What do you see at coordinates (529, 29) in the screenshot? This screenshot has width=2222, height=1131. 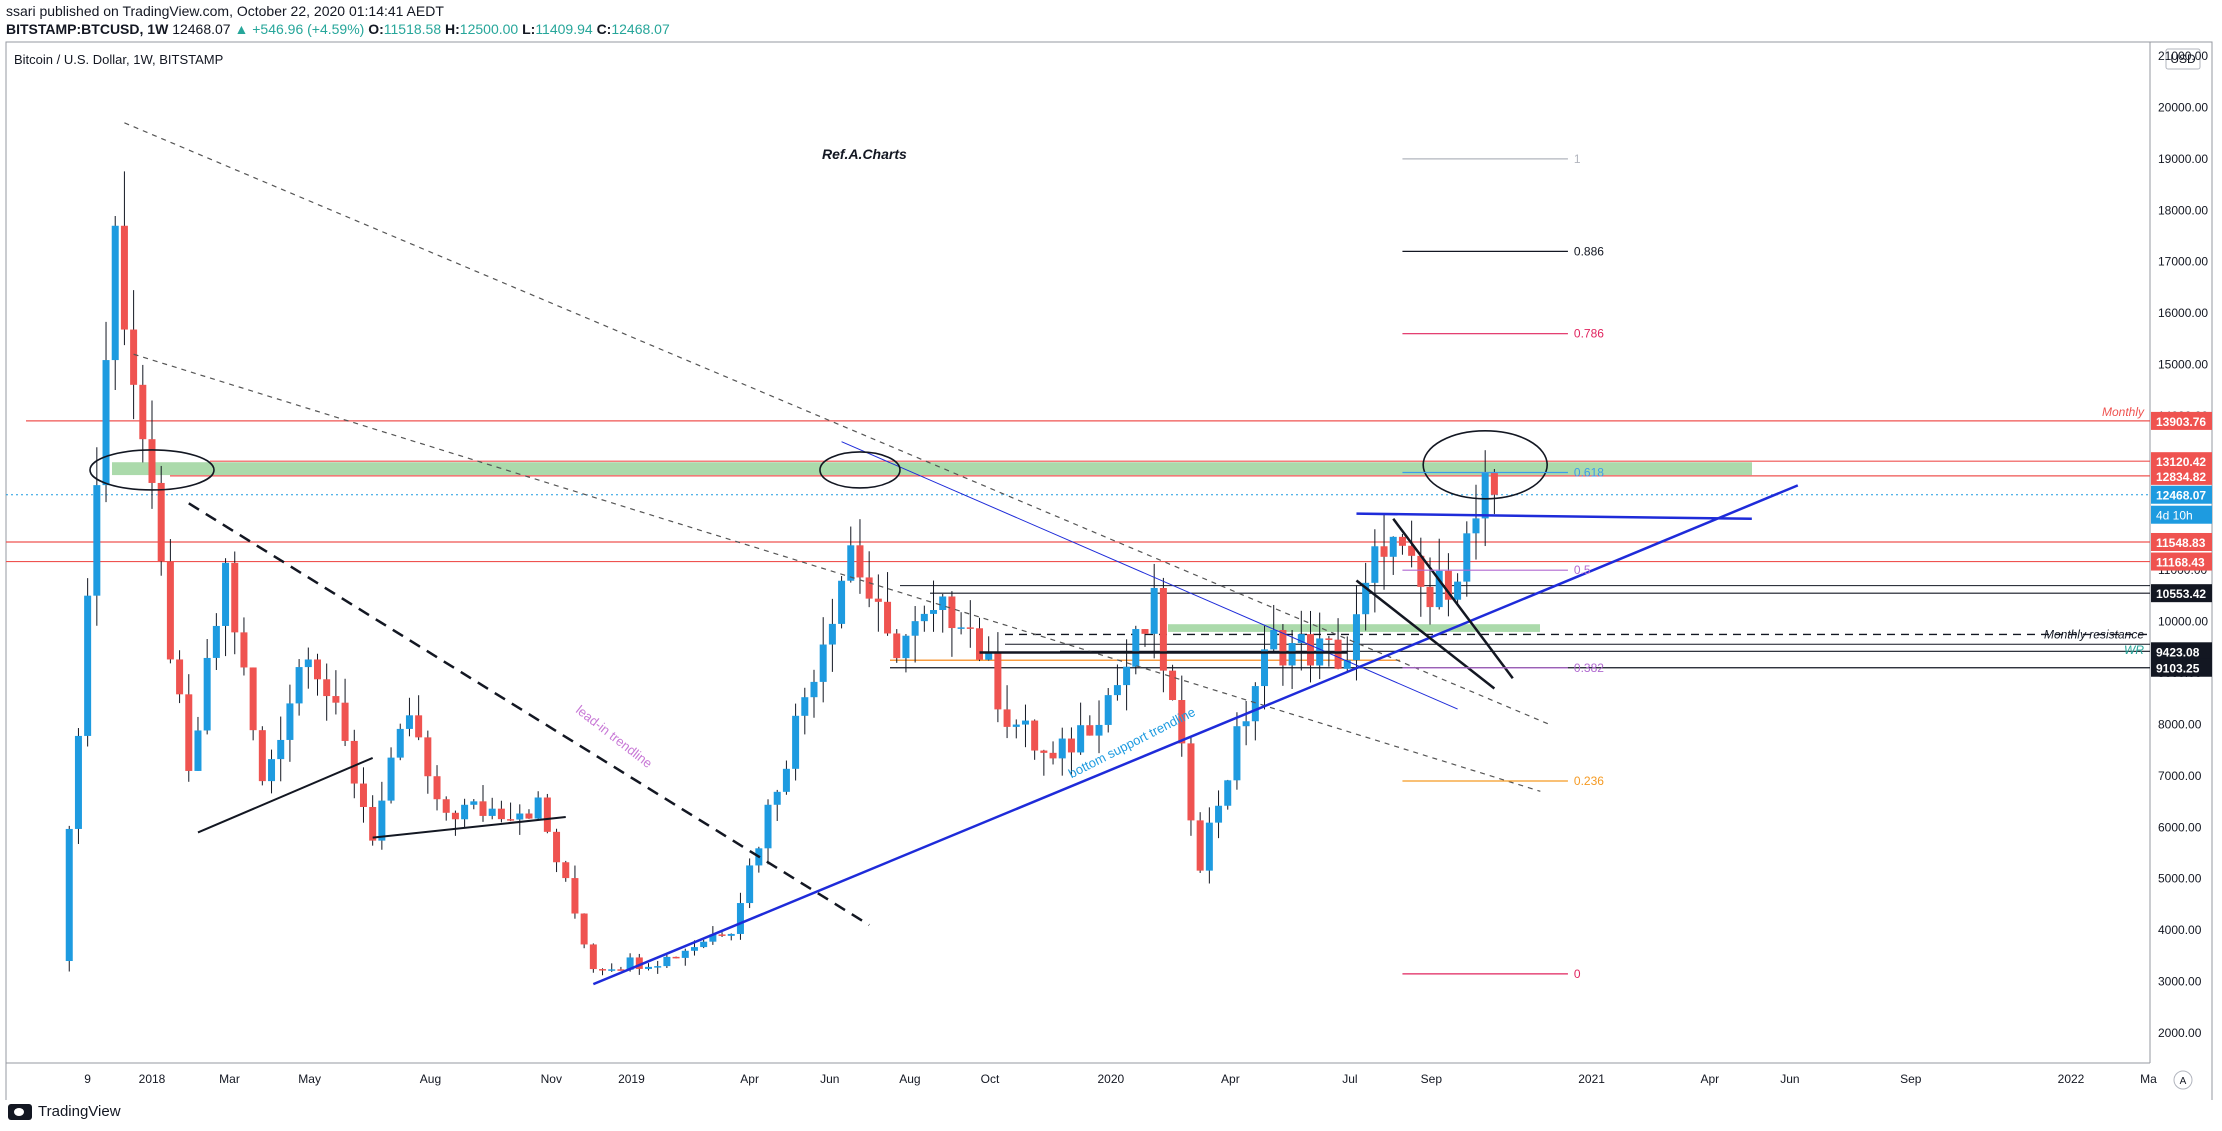 I see `low-label: L:` at bounding box center [529, 29].